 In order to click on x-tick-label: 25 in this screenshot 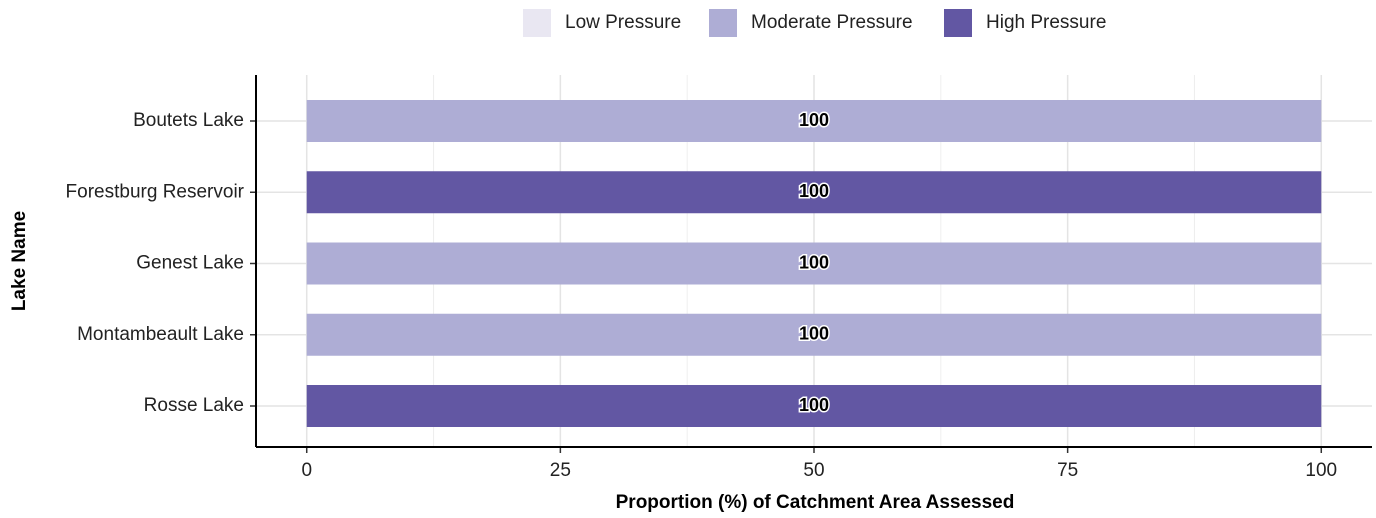, I will do `click(560, 470)`.